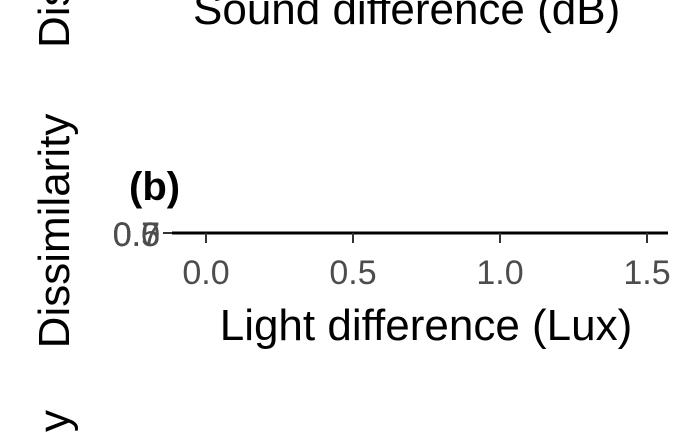 This screenshot has width=700, height=432. What do you see at coordinates (426, 238) in the screenshot?
I see `x-tick-marks` at bounding box center [426, 238].